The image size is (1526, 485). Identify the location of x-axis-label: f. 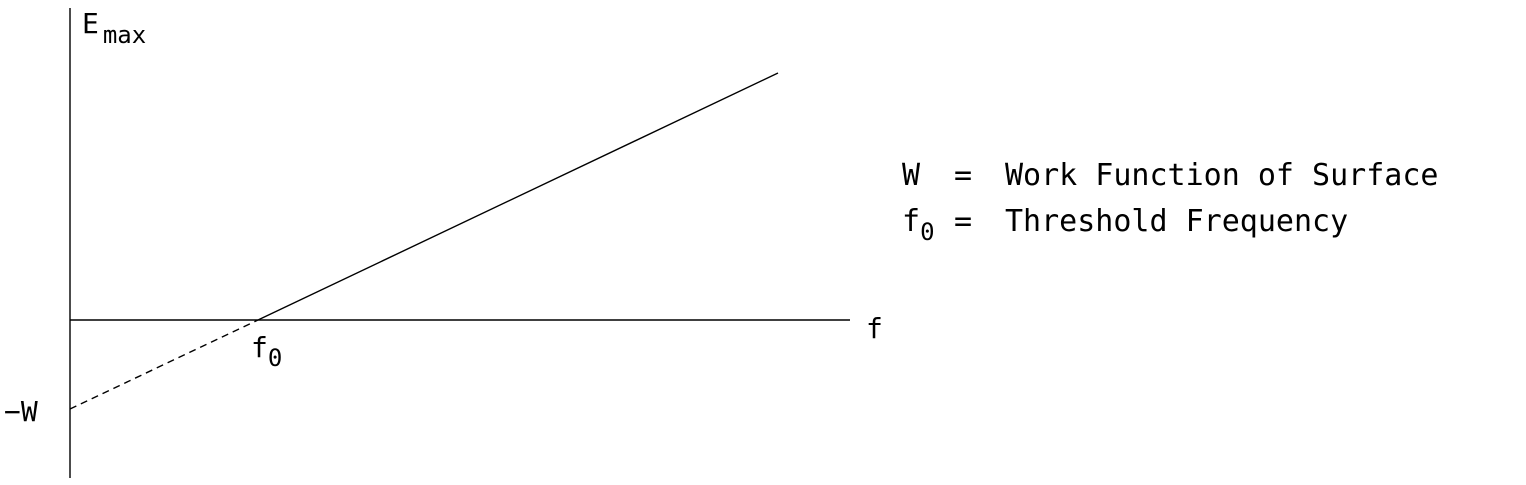
(874, 328).